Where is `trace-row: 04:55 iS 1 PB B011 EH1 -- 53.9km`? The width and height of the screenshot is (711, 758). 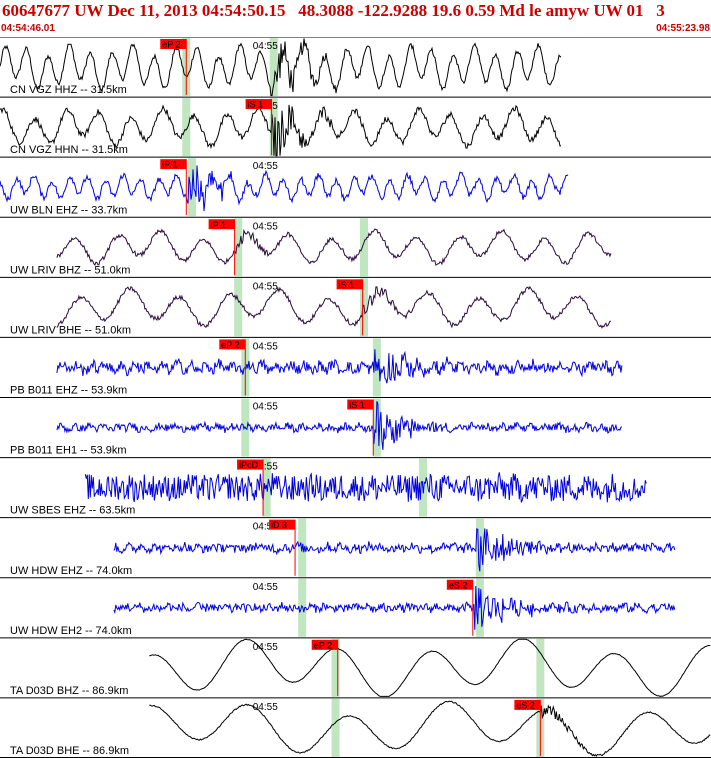 trace-row: 04:55 iS 1 PB B011 EH1 -- 53.9km is located at coordinates (355, 427).